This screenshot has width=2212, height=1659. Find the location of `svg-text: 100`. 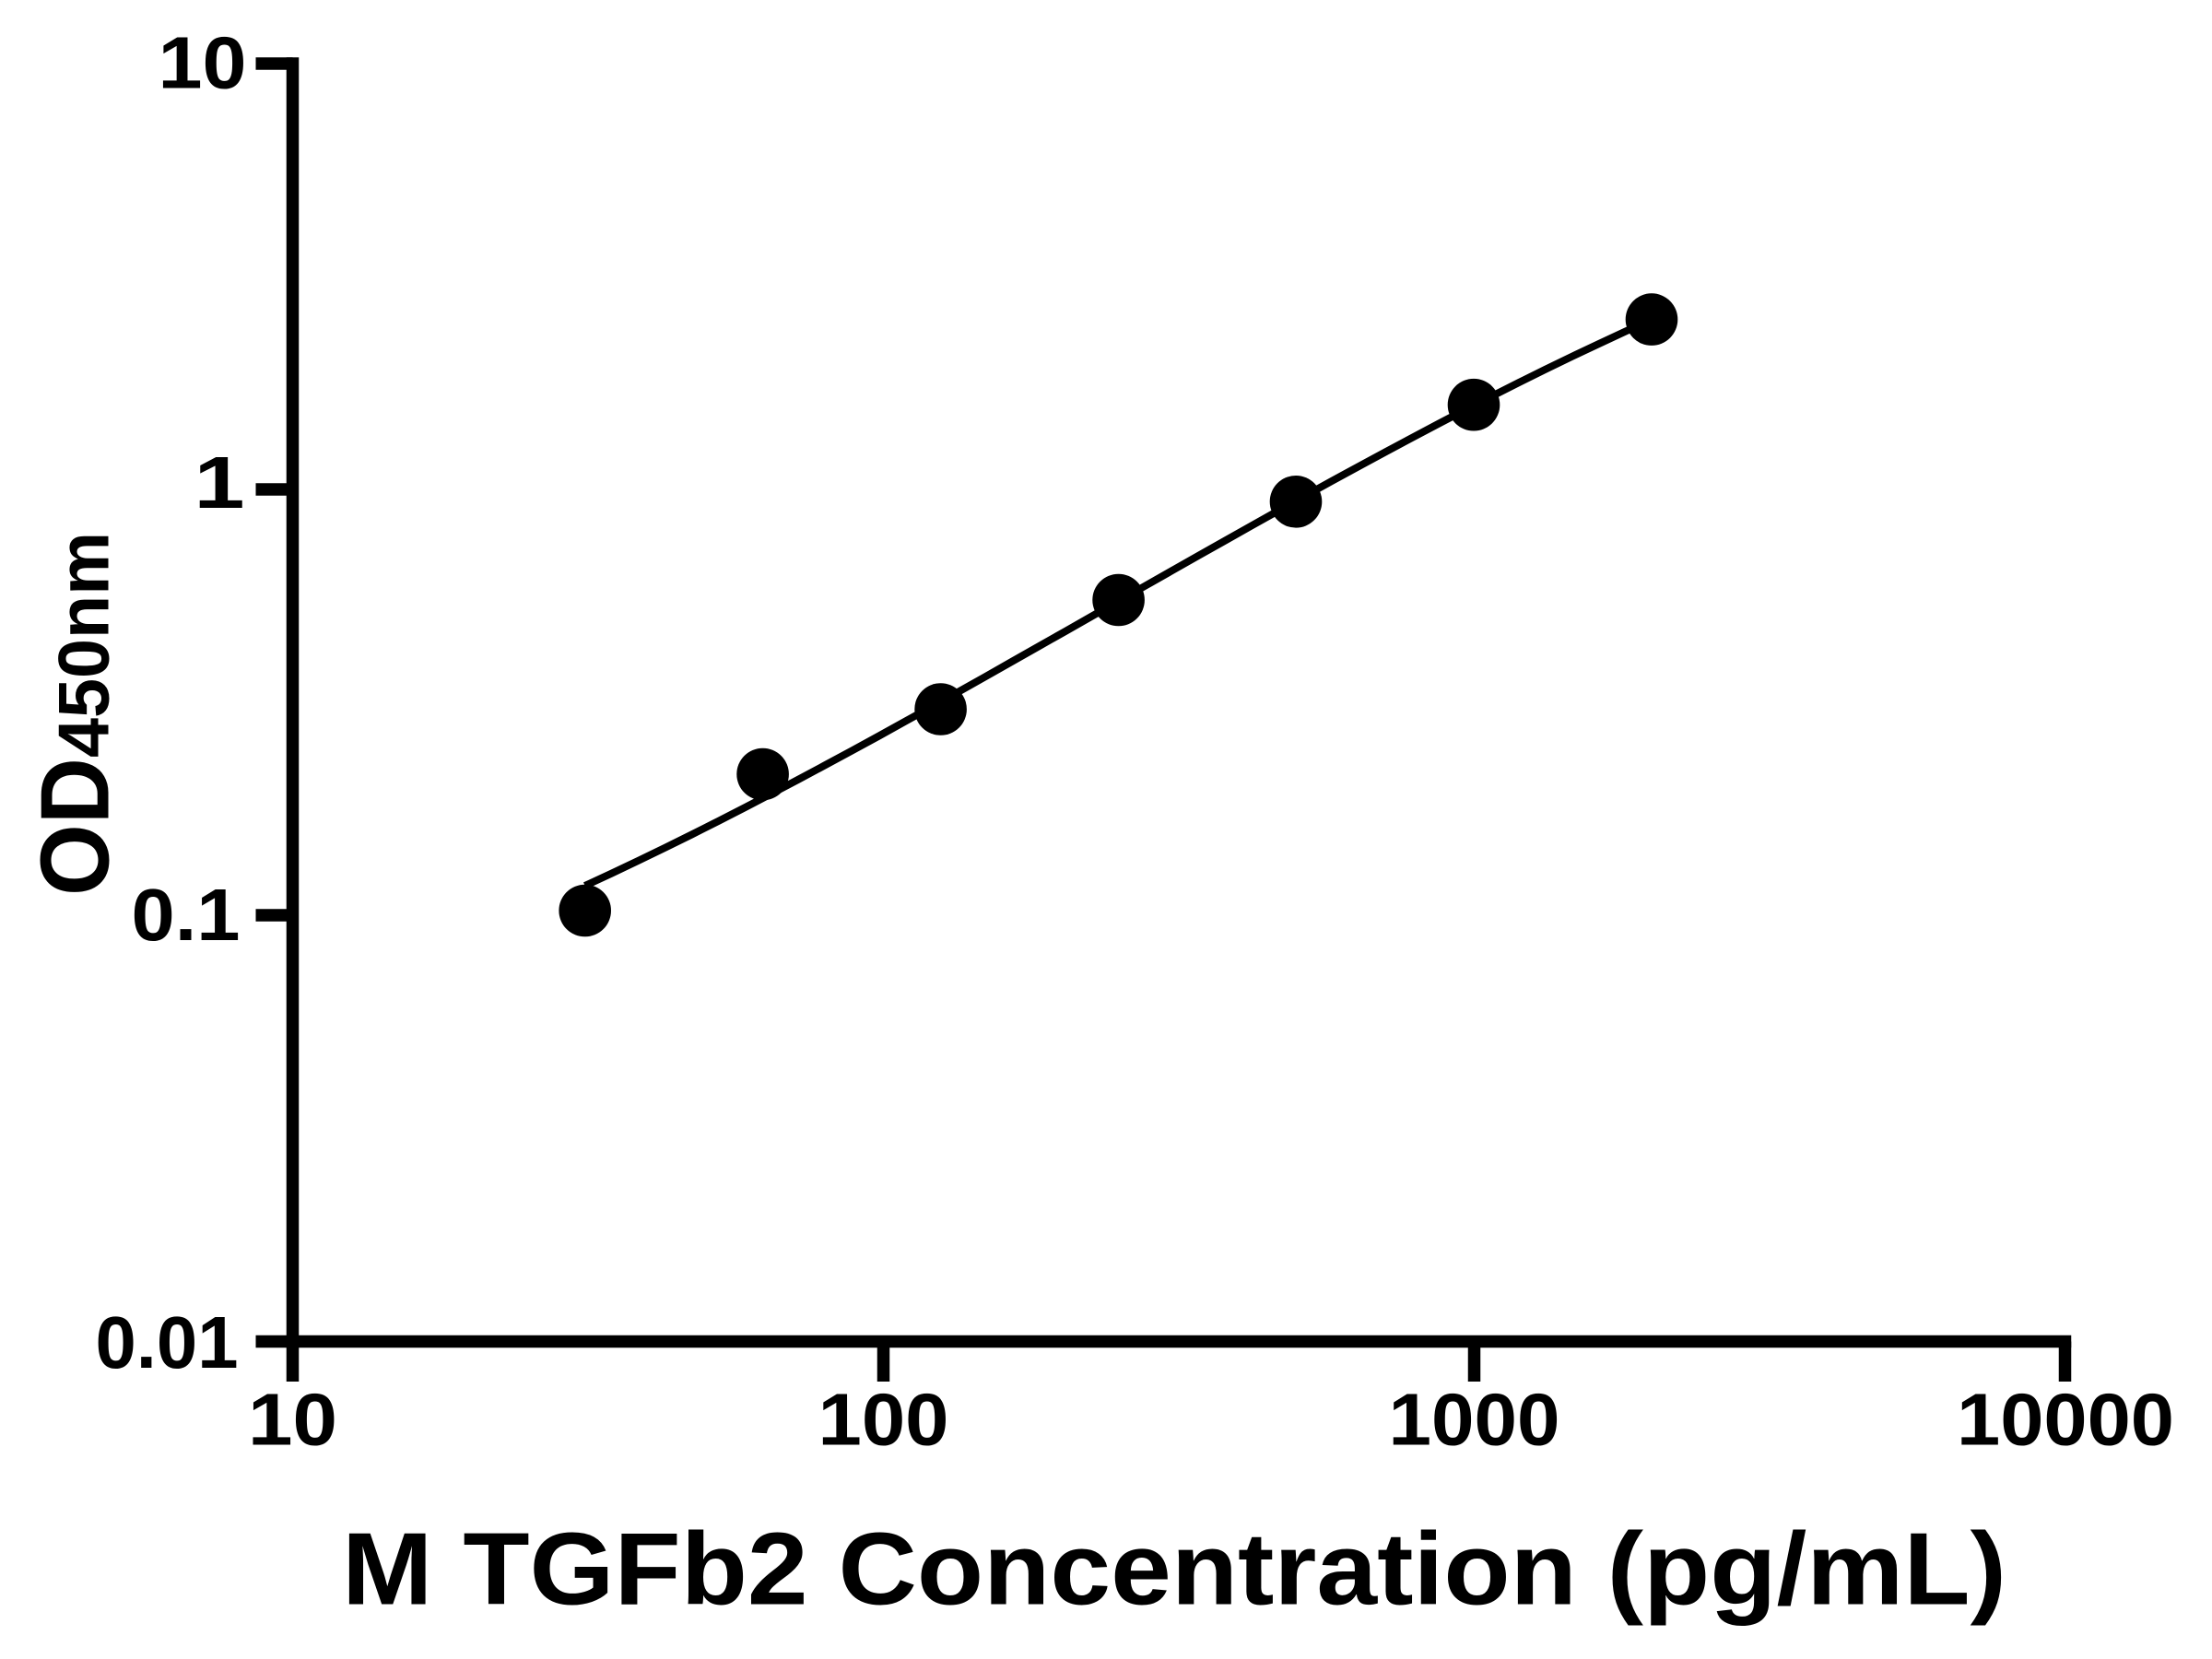

svg-text: 100 is located at coordinates (883, 1420).